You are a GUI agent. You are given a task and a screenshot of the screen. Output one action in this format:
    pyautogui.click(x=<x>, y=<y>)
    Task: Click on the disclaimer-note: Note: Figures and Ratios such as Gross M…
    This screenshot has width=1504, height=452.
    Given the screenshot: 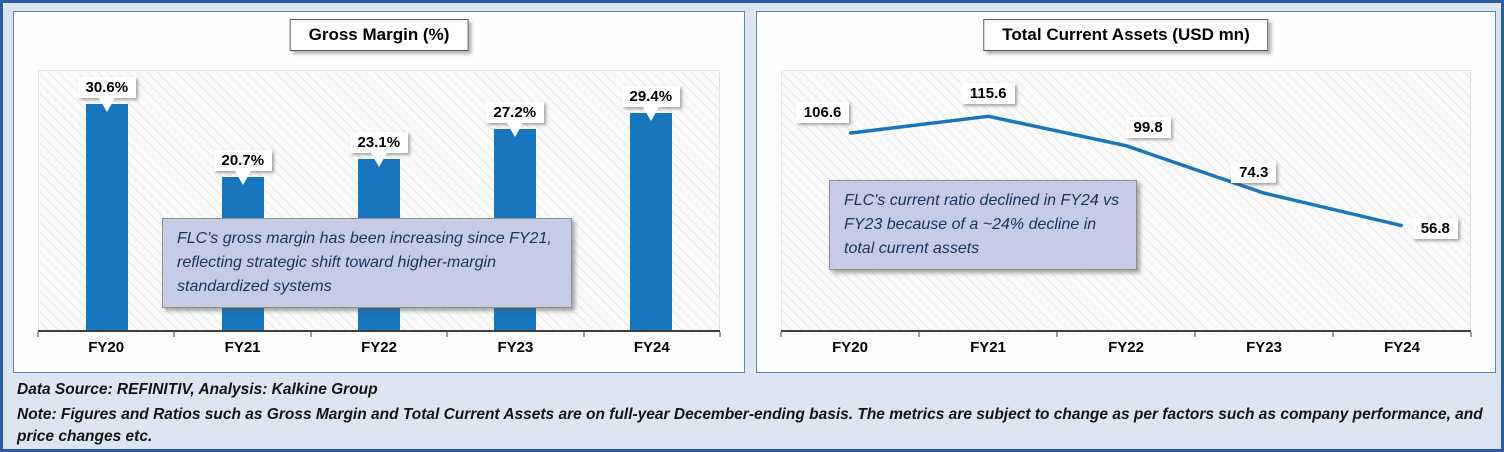 What is the action you would take?
    pyautogui.click(x=750, y=425)
    